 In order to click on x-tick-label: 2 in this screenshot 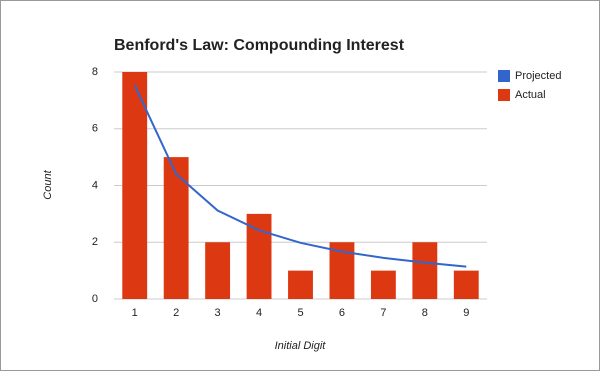, I will do `click(176, 313)`.